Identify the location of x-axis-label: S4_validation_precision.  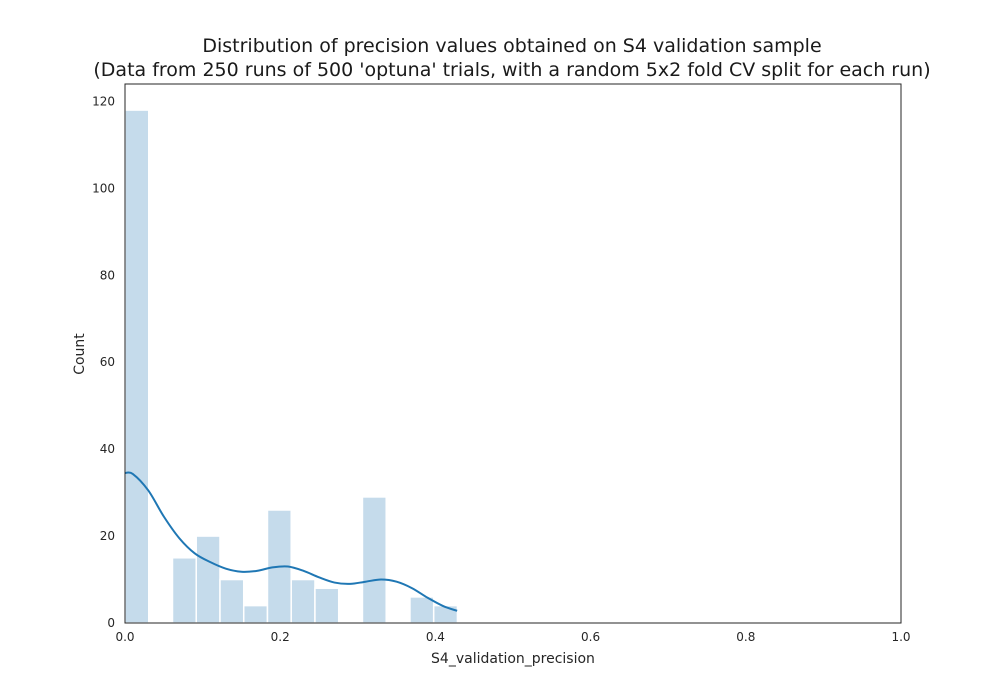
(513, 659).